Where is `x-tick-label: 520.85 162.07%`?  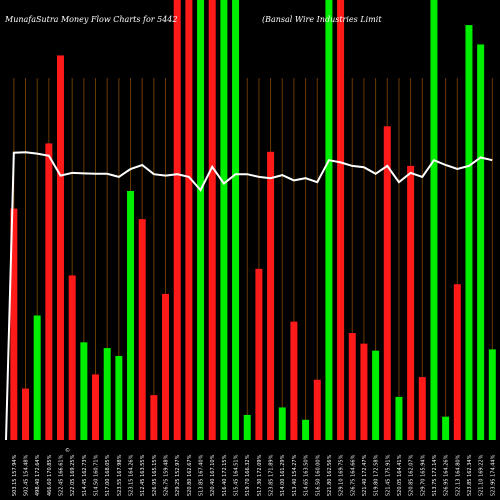
x-tick-label: 520.85 162.07% is located at coordinates (412, 475).